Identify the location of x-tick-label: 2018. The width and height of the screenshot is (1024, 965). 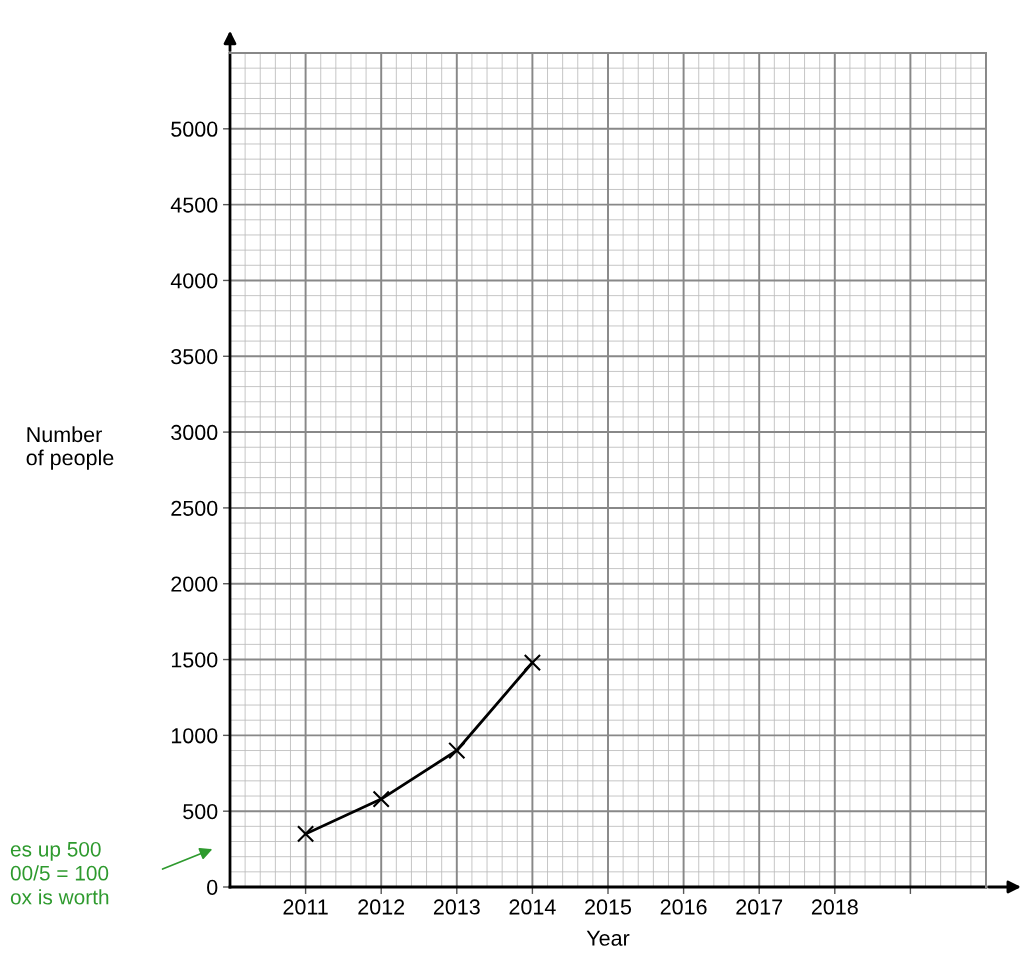
(834, 907).